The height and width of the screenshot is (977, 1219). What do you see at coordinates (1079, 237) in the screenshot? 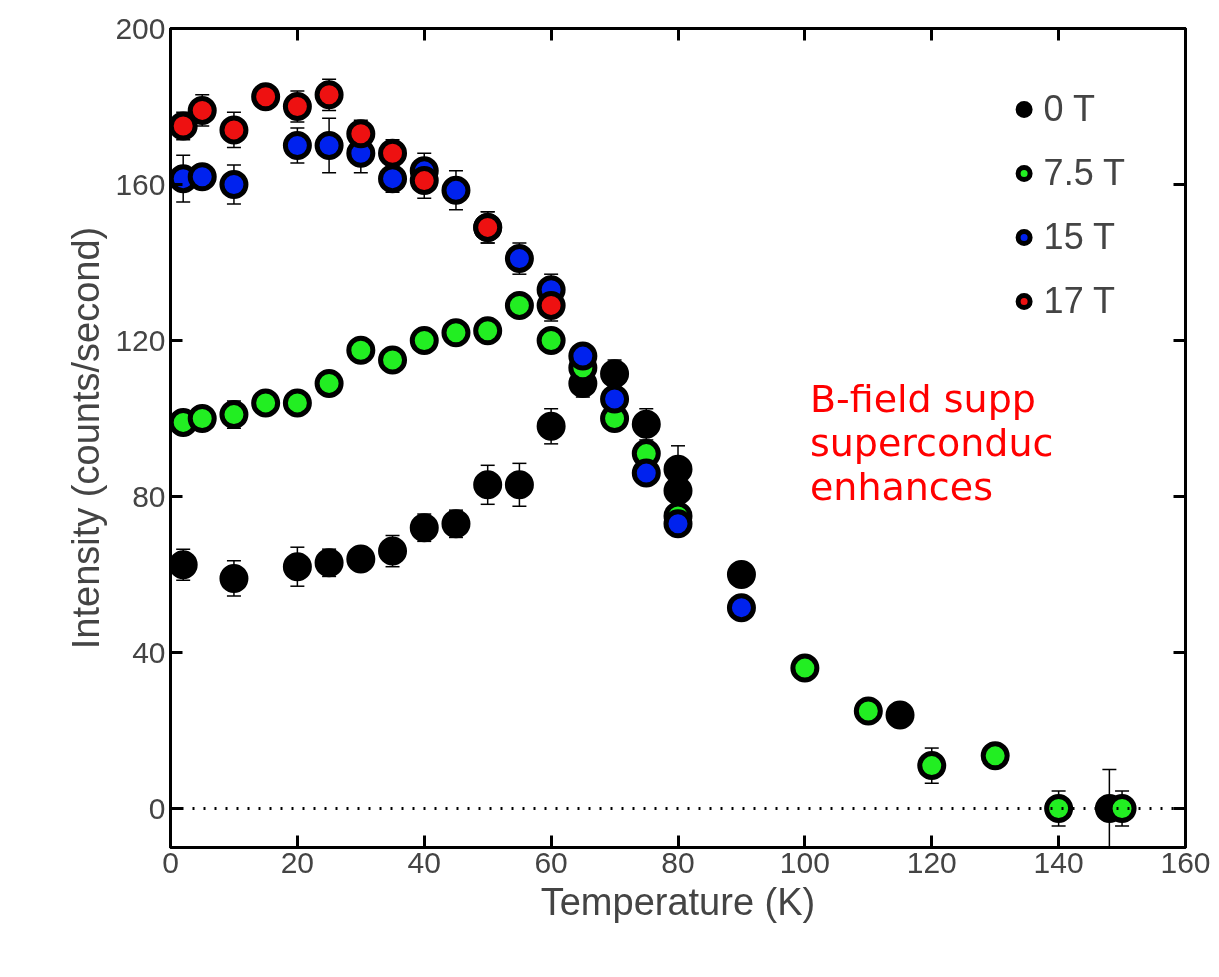
I see `legend-label: 15 T` at bounding box center [1079, 237].